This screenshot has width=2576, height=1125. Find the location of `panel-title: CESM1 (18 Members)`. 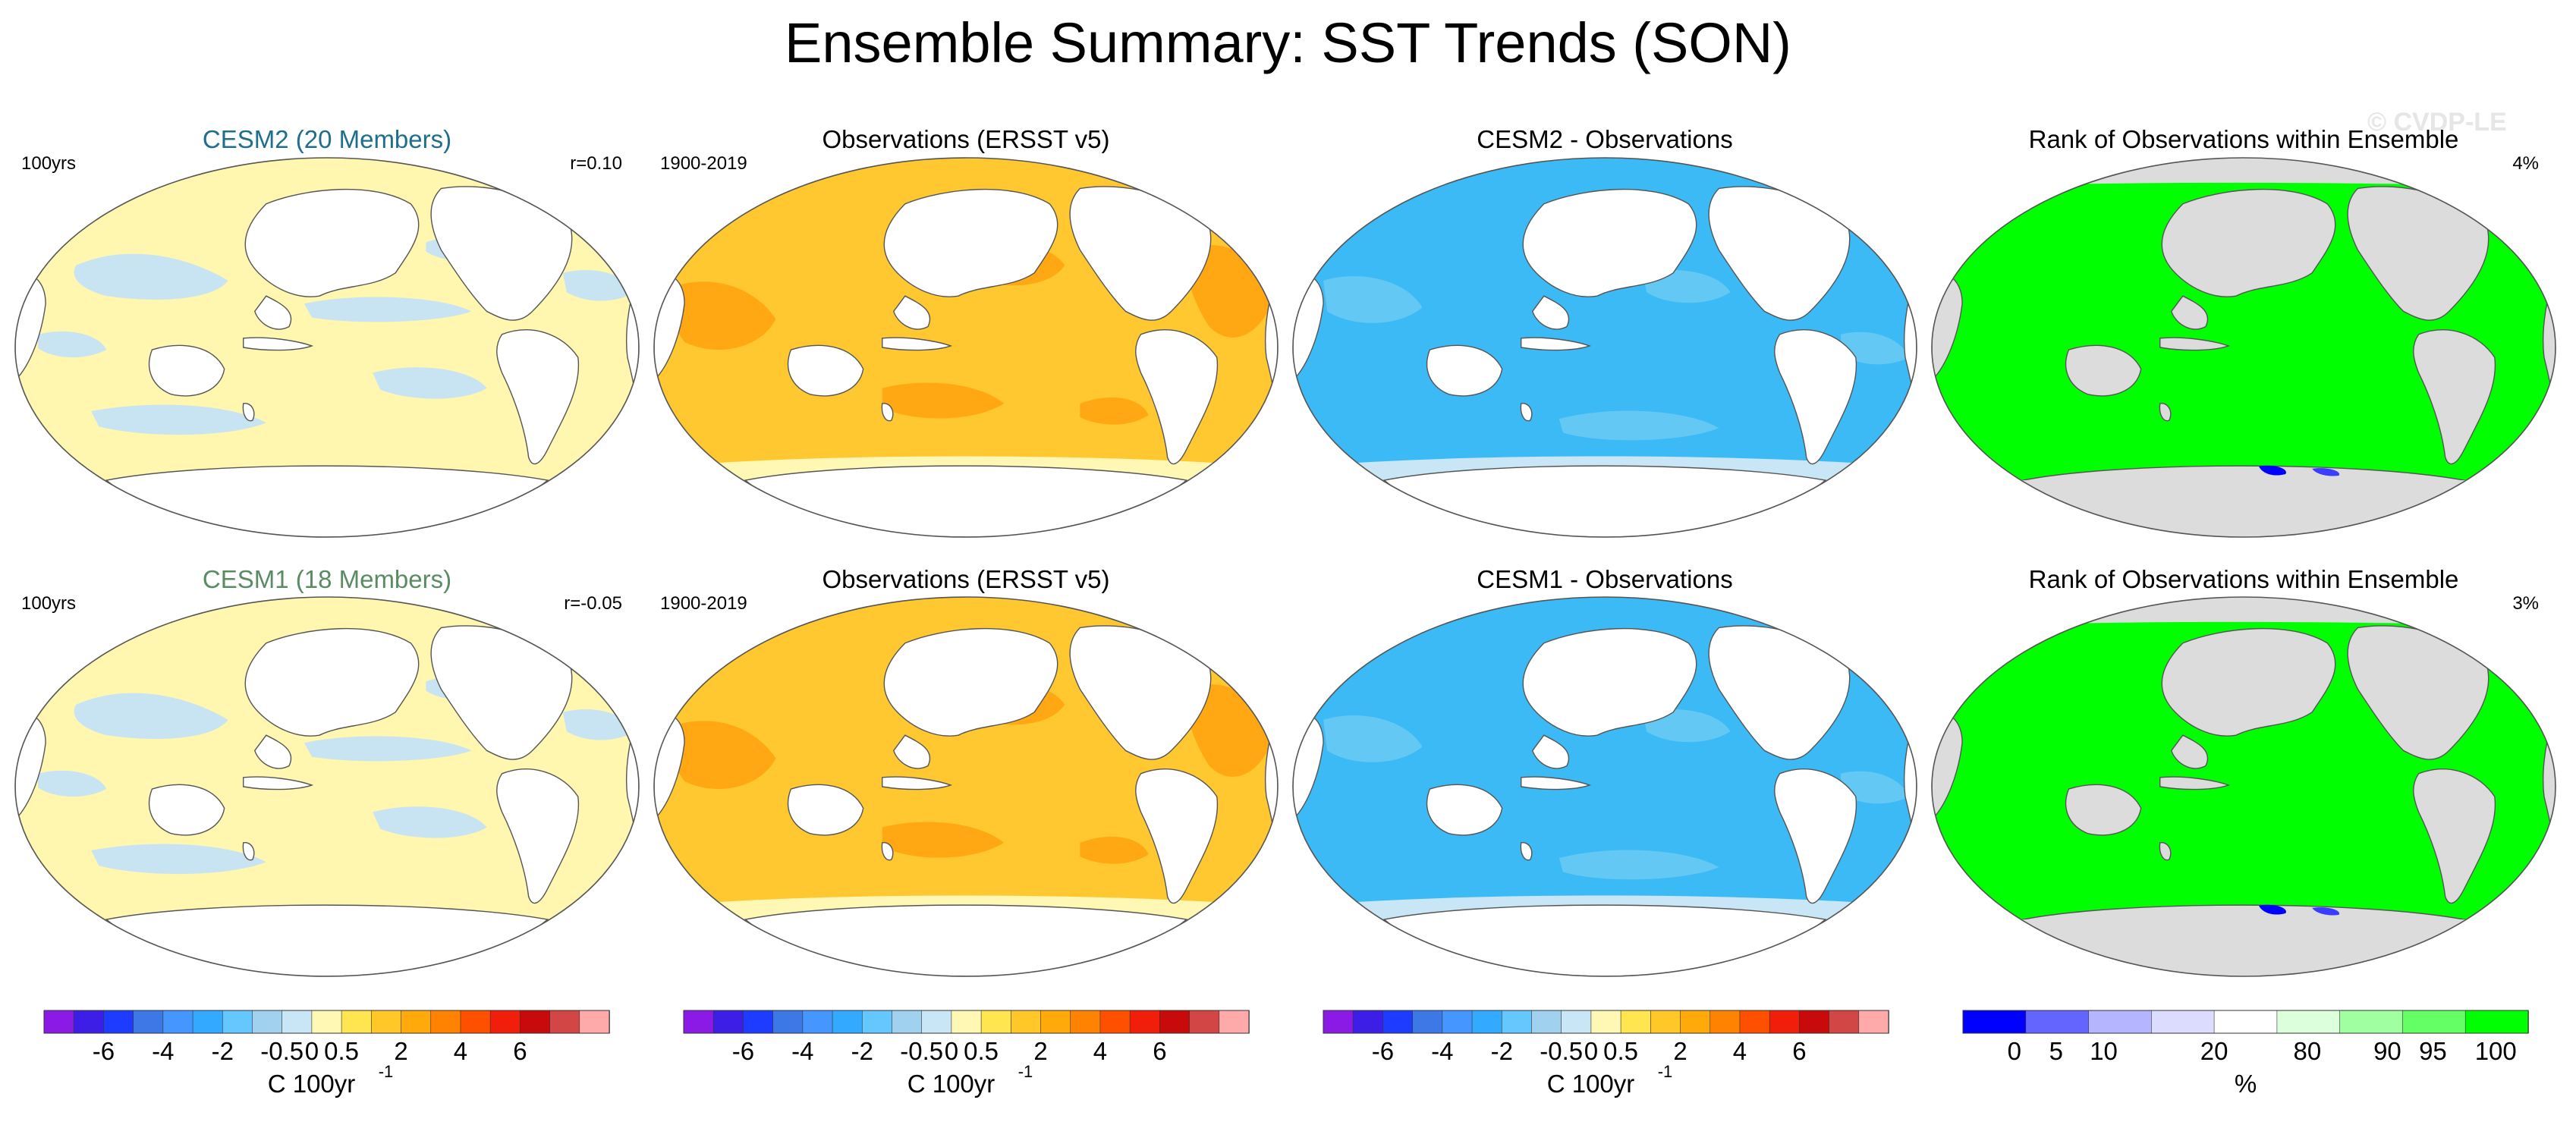

panel-title: CESM1 (18 Members) is located at coordinates (327, 579).